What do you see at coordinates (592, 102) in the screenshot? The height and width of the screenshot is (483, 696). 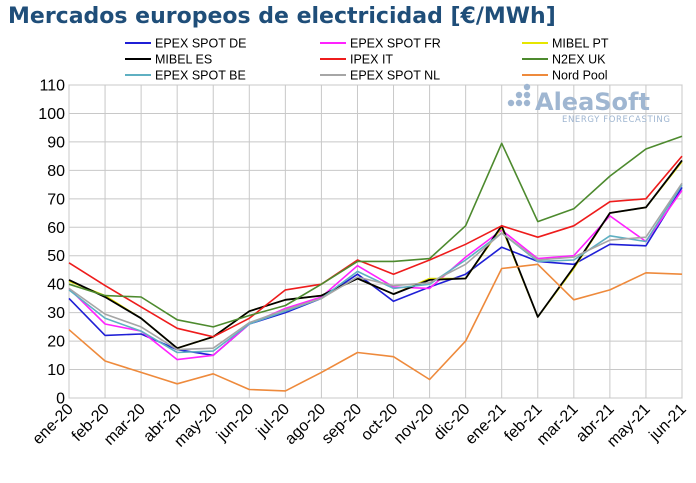 I see `logo-name: AleaSoft` at bounding box center [592, 102].